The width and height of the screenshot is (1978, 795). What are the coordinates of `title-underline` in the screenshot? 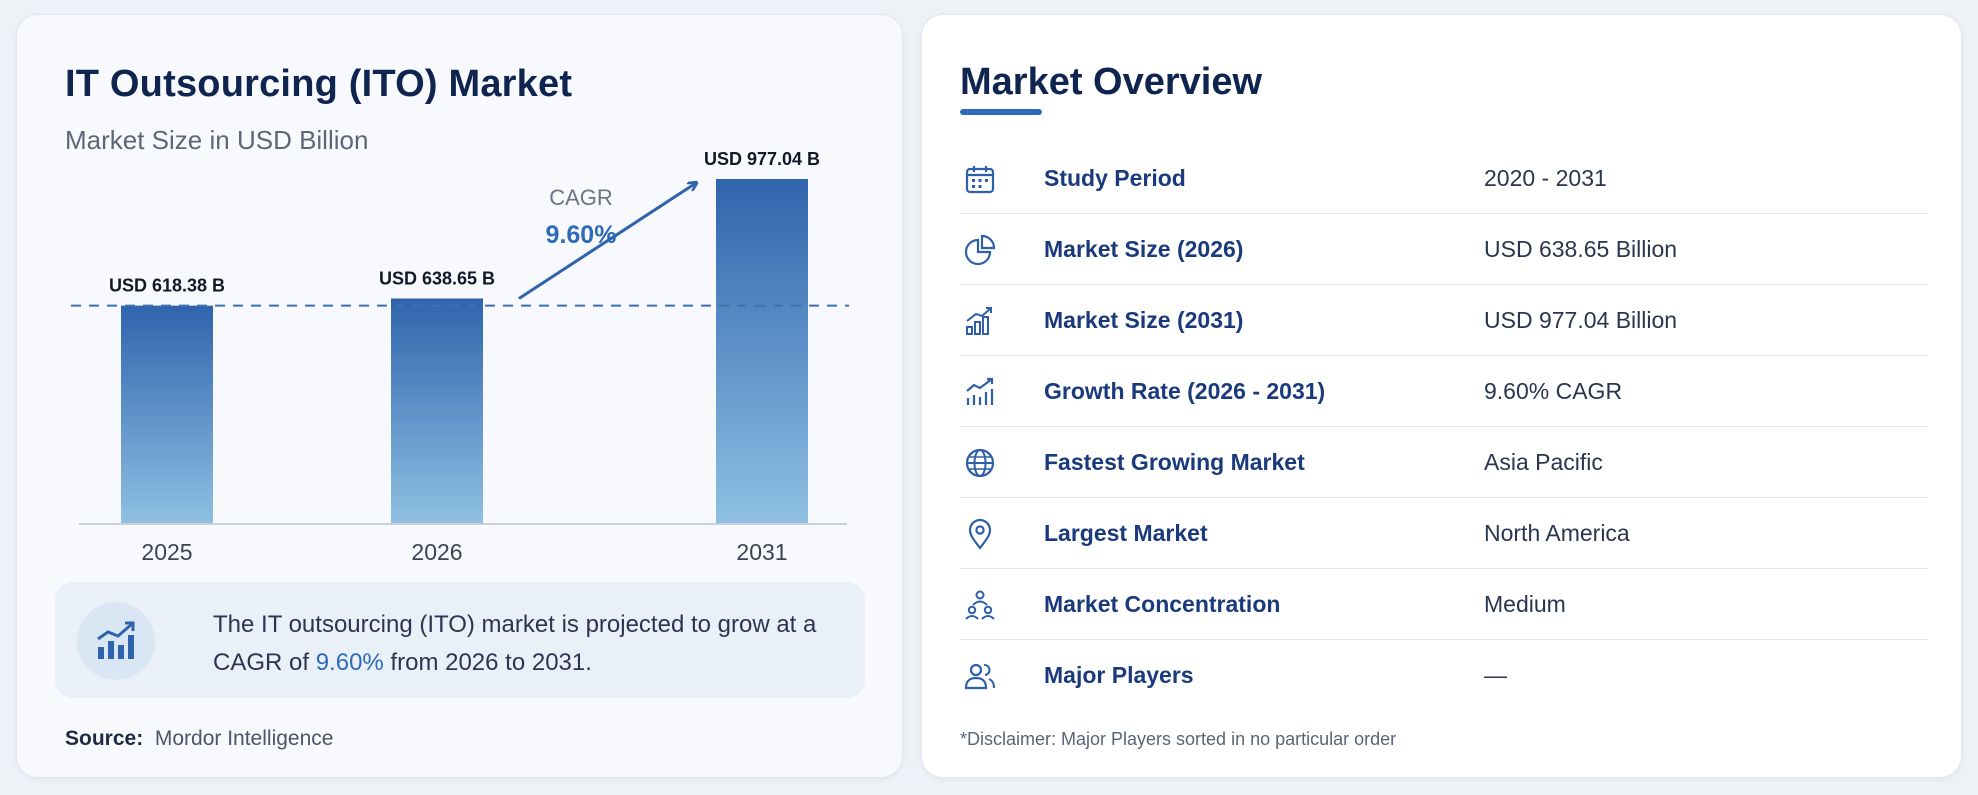 It's located at (1001, 112).